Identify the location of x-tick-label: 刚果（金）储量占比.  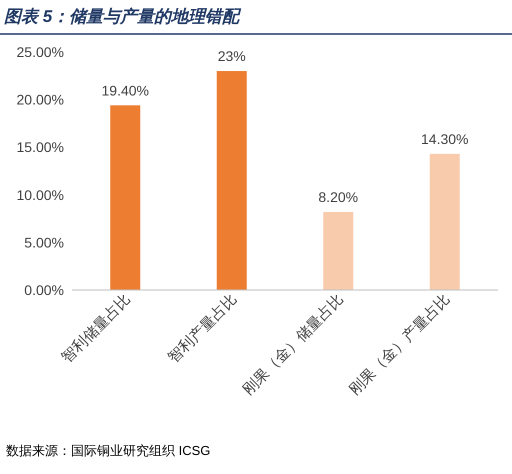
(294, 344).